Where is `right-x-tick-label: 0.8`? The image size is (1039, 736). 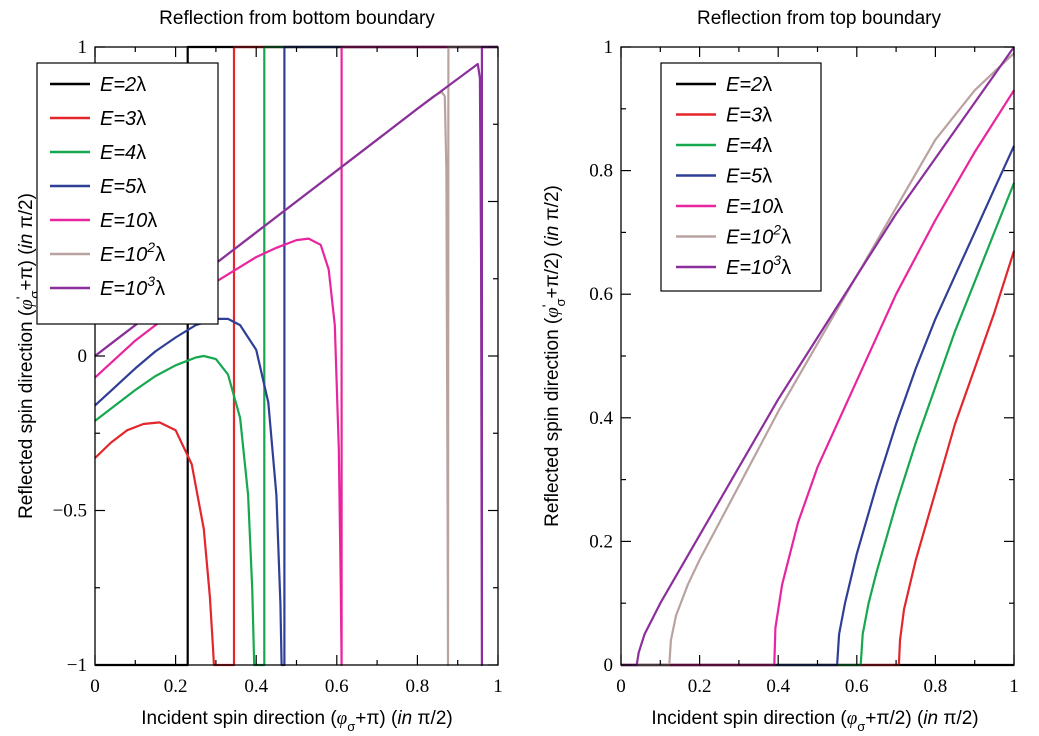
right-x-tick-label: 0.8 is located at coordinates (936, 686).